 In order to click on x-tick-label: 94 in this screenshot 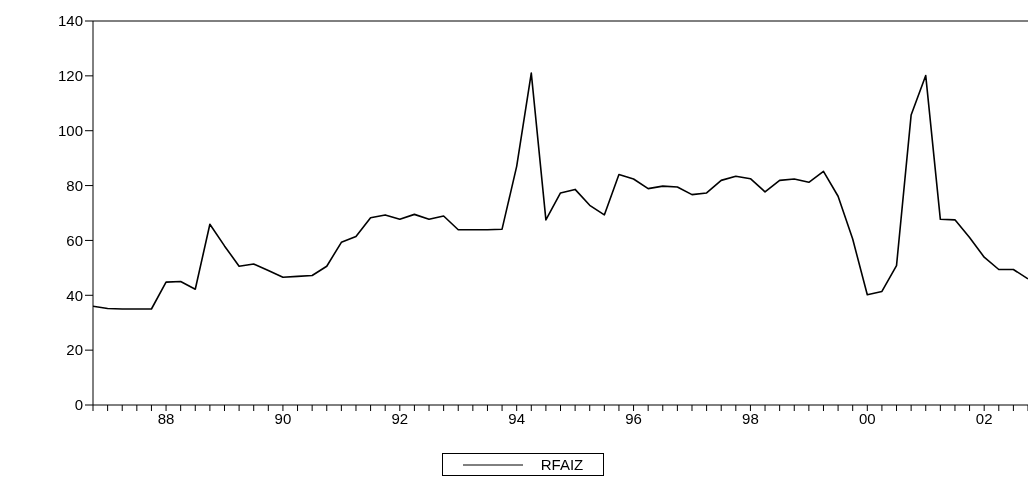, I will do `click(517, 418)`.